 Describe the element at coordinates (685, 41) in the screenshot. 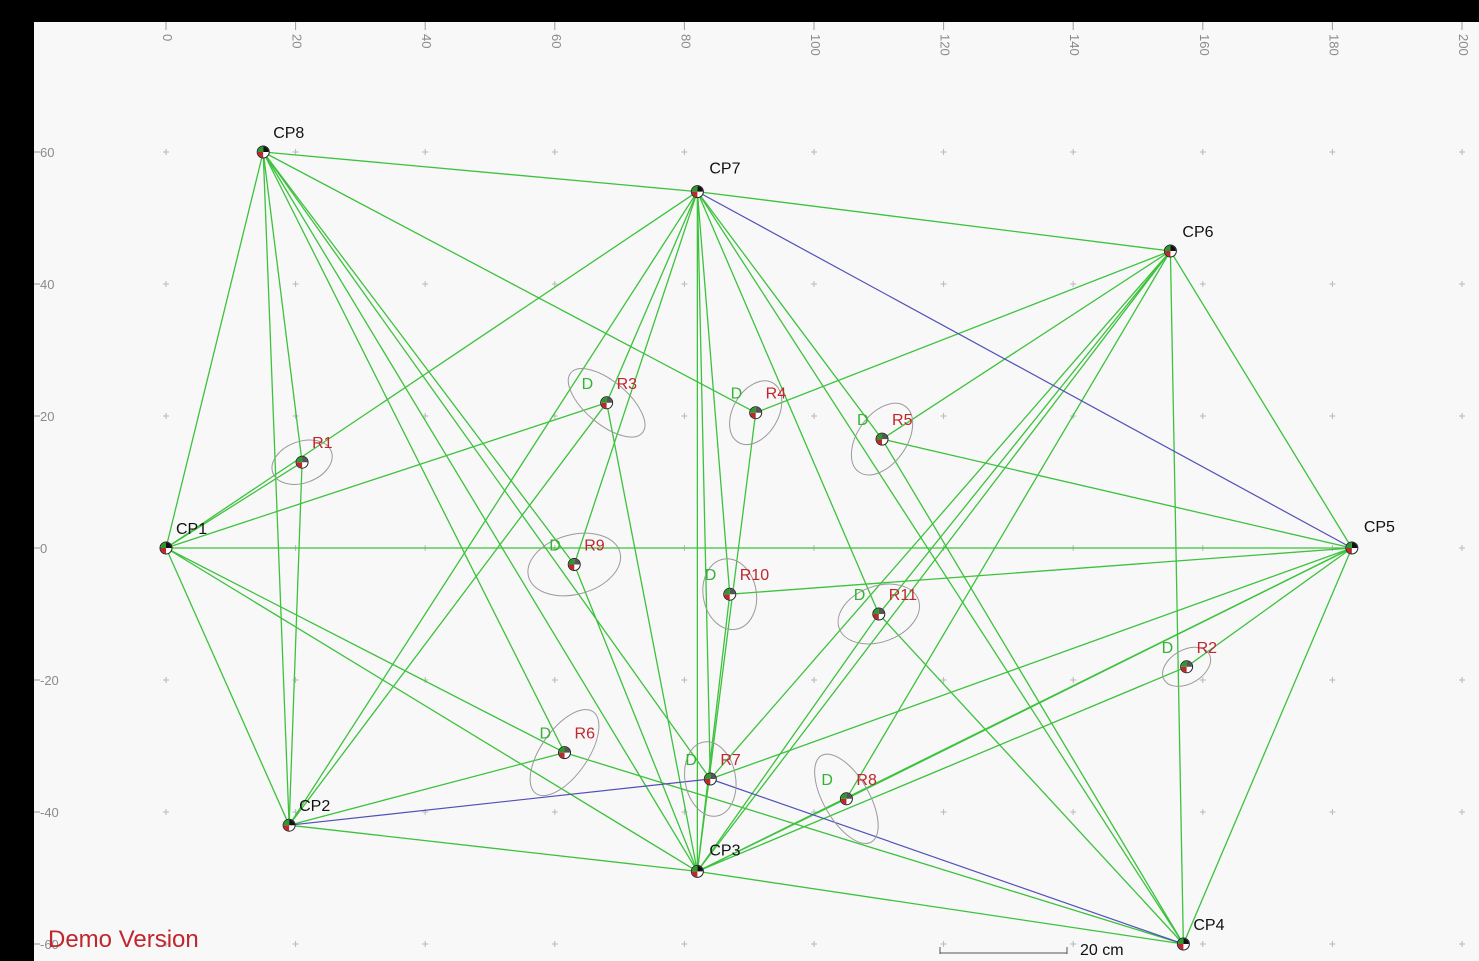

I see `x-tick-label: 80` at that location.